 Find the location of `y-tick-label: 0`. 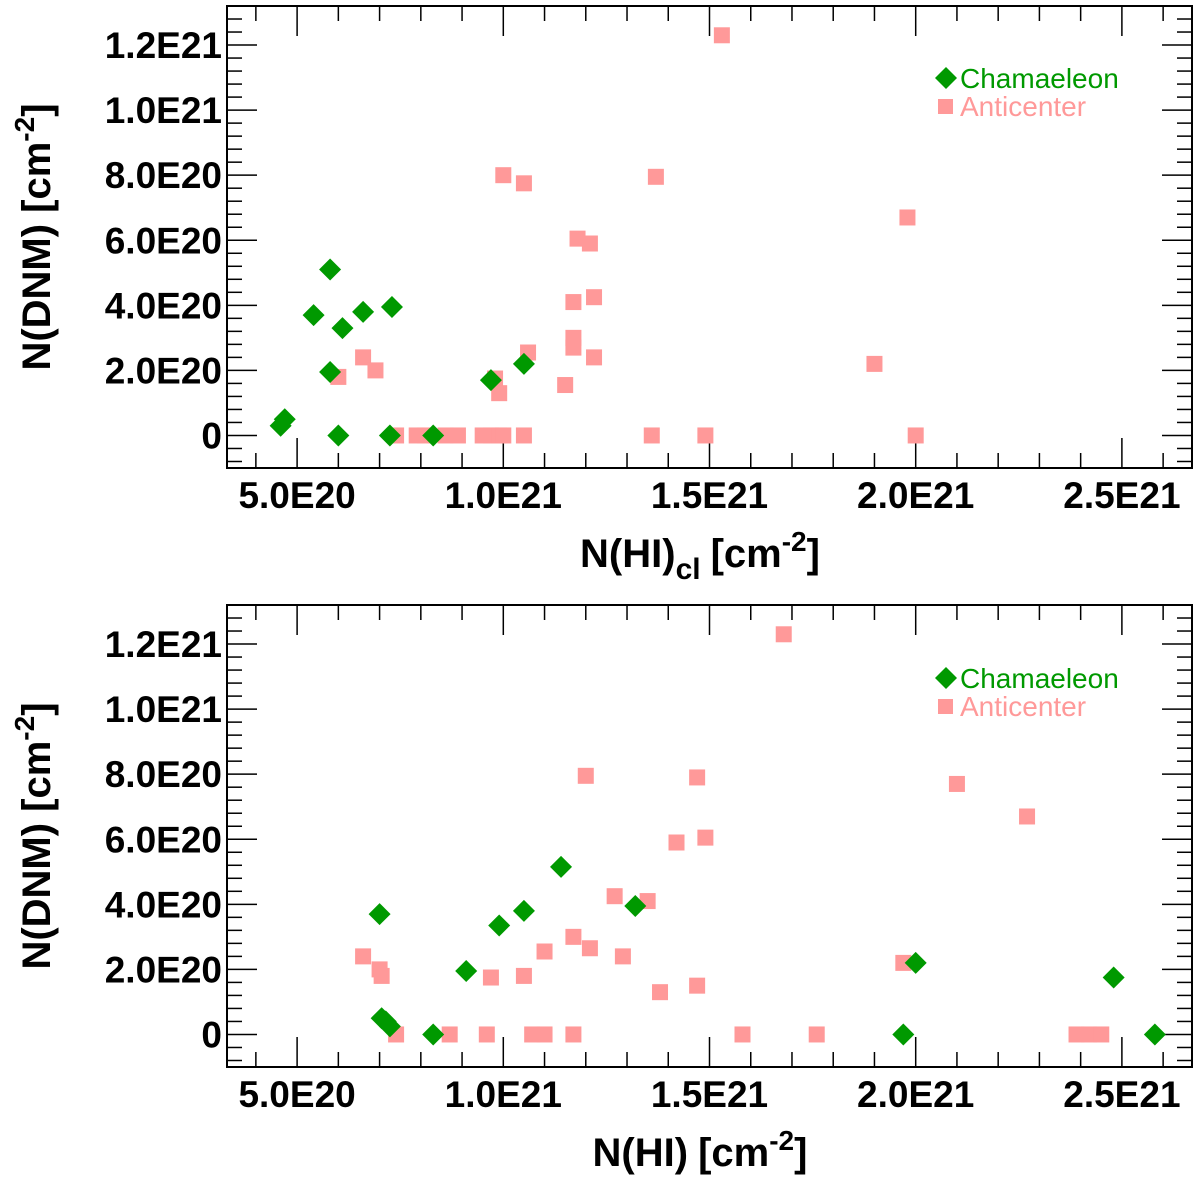

y-tick-label: 0 is located at coordinates (211, 435).